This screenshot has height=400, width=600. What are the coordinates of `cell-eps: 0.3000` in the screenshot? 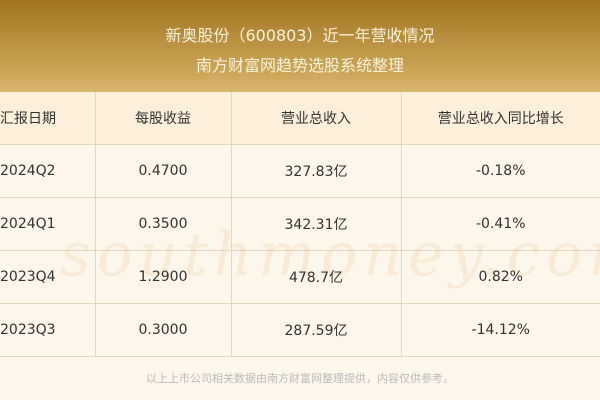 It's located at (163, 330).